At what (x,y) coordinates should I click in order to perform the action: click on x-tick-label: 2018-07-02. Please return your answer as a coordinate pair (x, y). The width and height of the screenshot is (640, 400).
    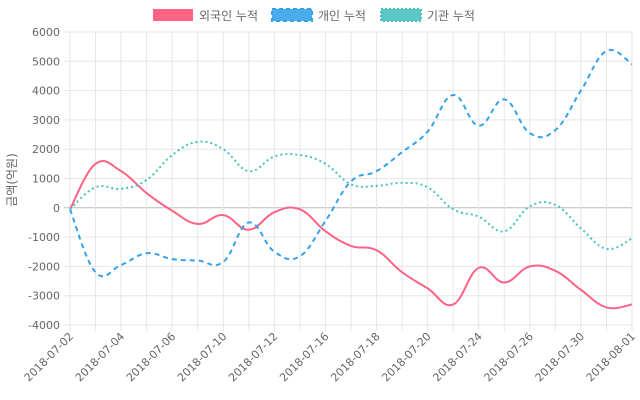
    Looking at the image, I should click on (49, 357).